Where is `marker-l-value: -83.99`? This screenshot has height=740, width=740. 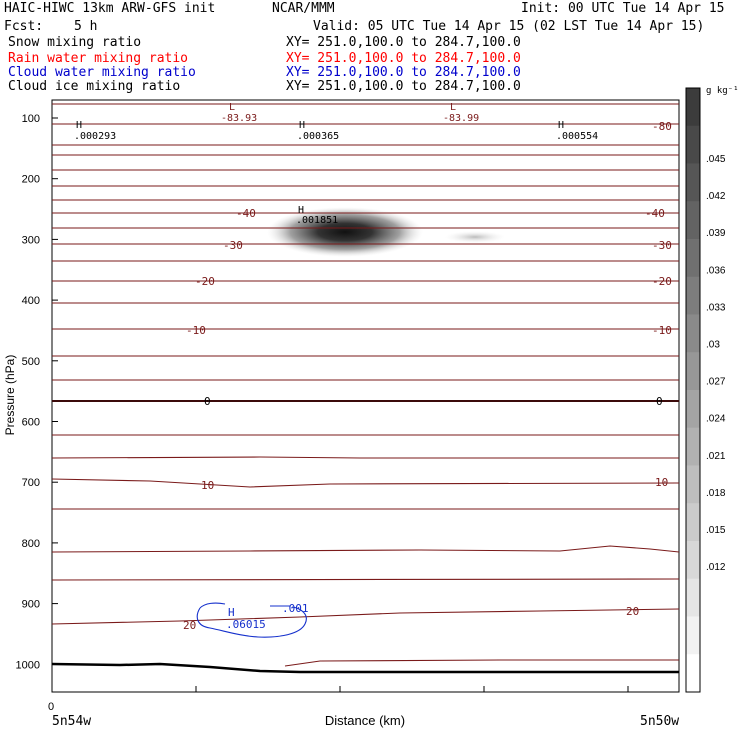
marker-l-value: -83.99 is located at coordinates (461, 118).